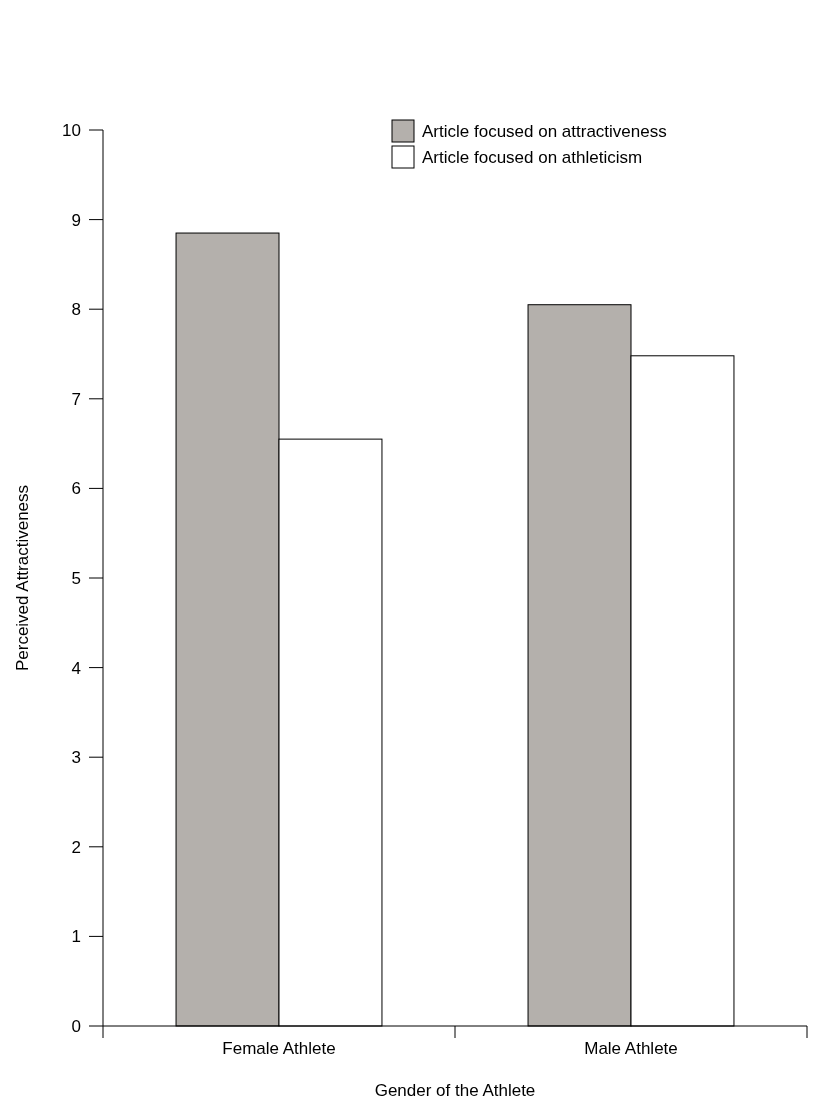 The height and width of the screenshot is (1108, 827). What do you see at coordinates (76, 1026) in the screenshot?
I see `y-tick-label: 0` at bounding box center [76, 1026].